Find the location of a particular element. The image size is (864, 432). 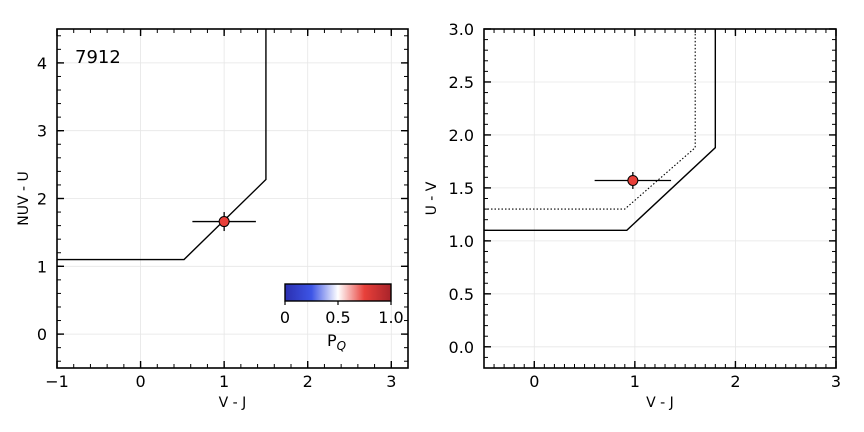

colorbar-tick-label: 0 is located at coordinates (285, 317).